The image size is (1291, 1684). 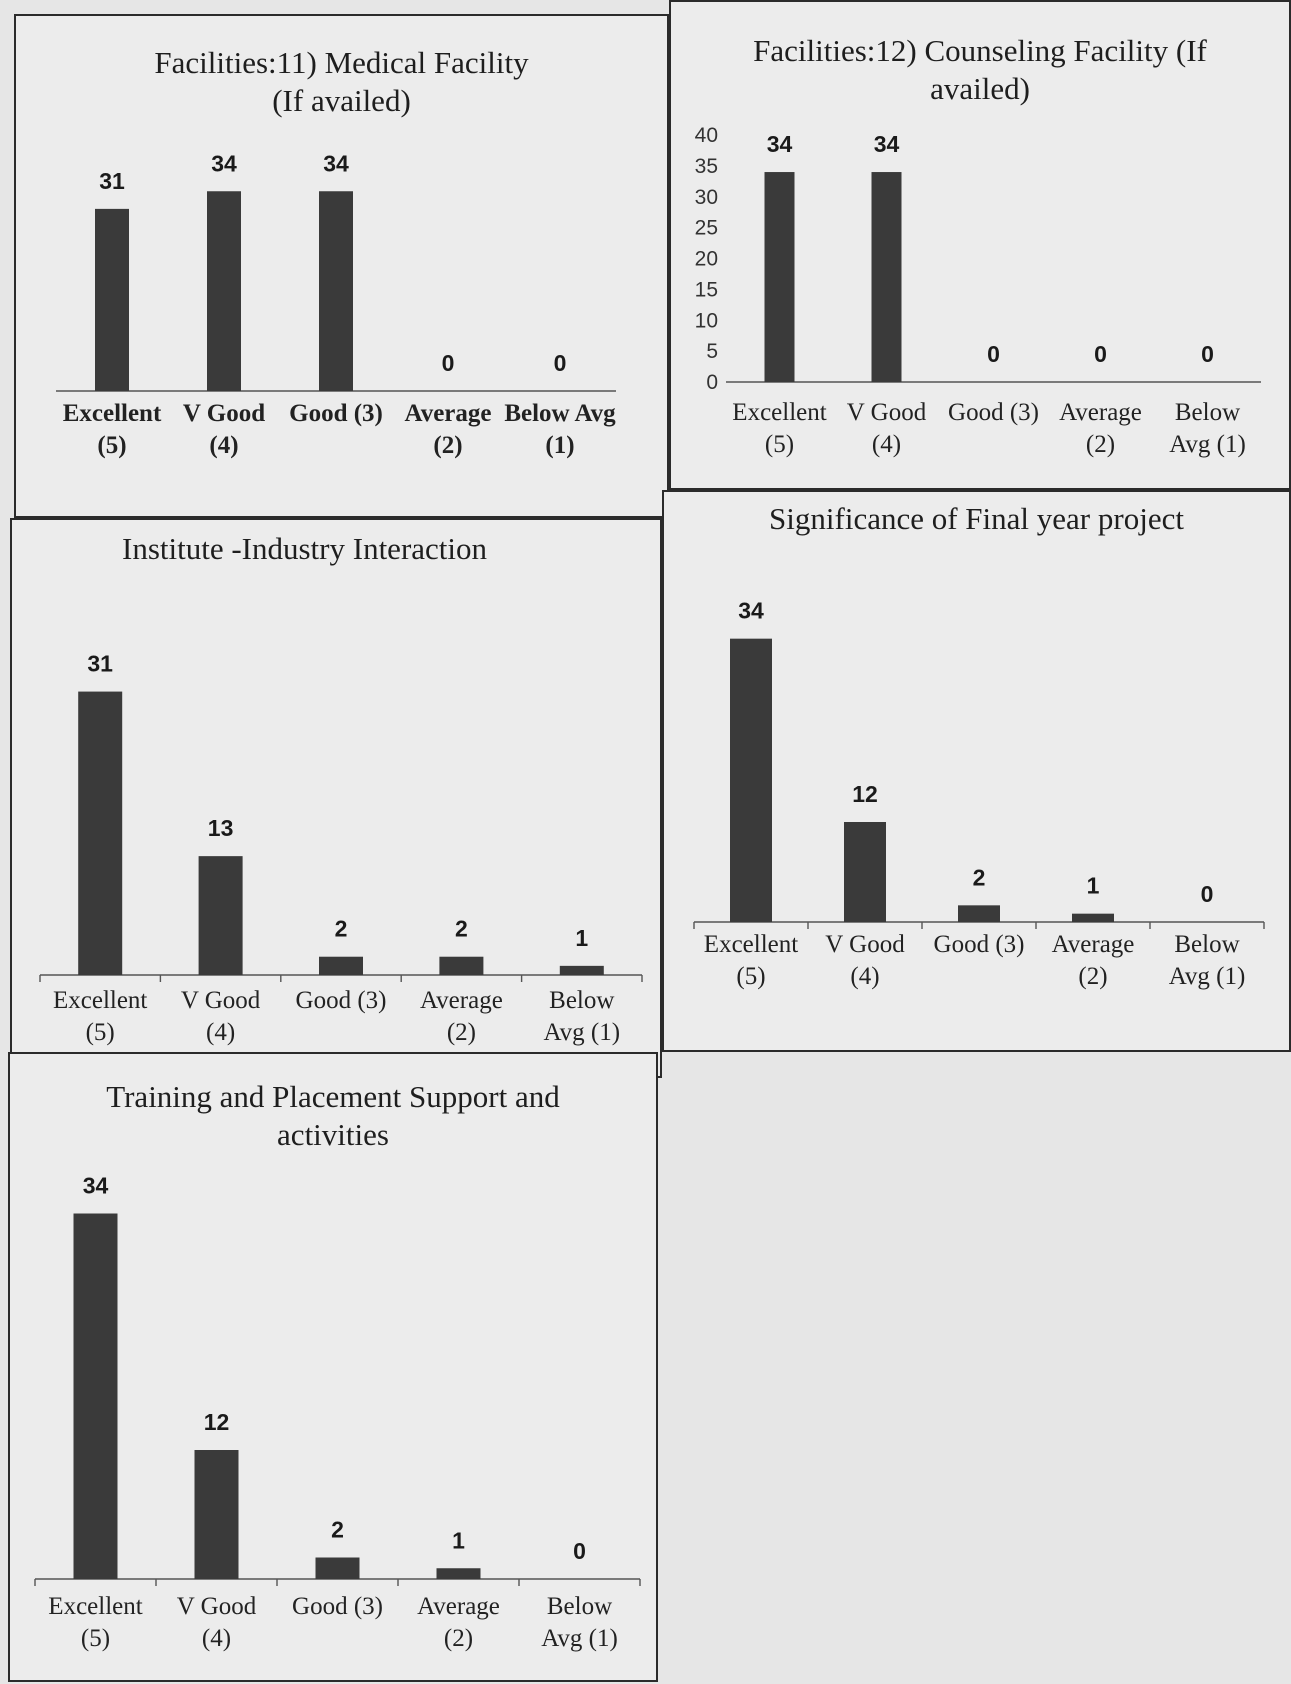 What do you see at coordinates (706, 197) in the screenshot?
I see `y-tick-label: 30` at bounding box center [706, 197].